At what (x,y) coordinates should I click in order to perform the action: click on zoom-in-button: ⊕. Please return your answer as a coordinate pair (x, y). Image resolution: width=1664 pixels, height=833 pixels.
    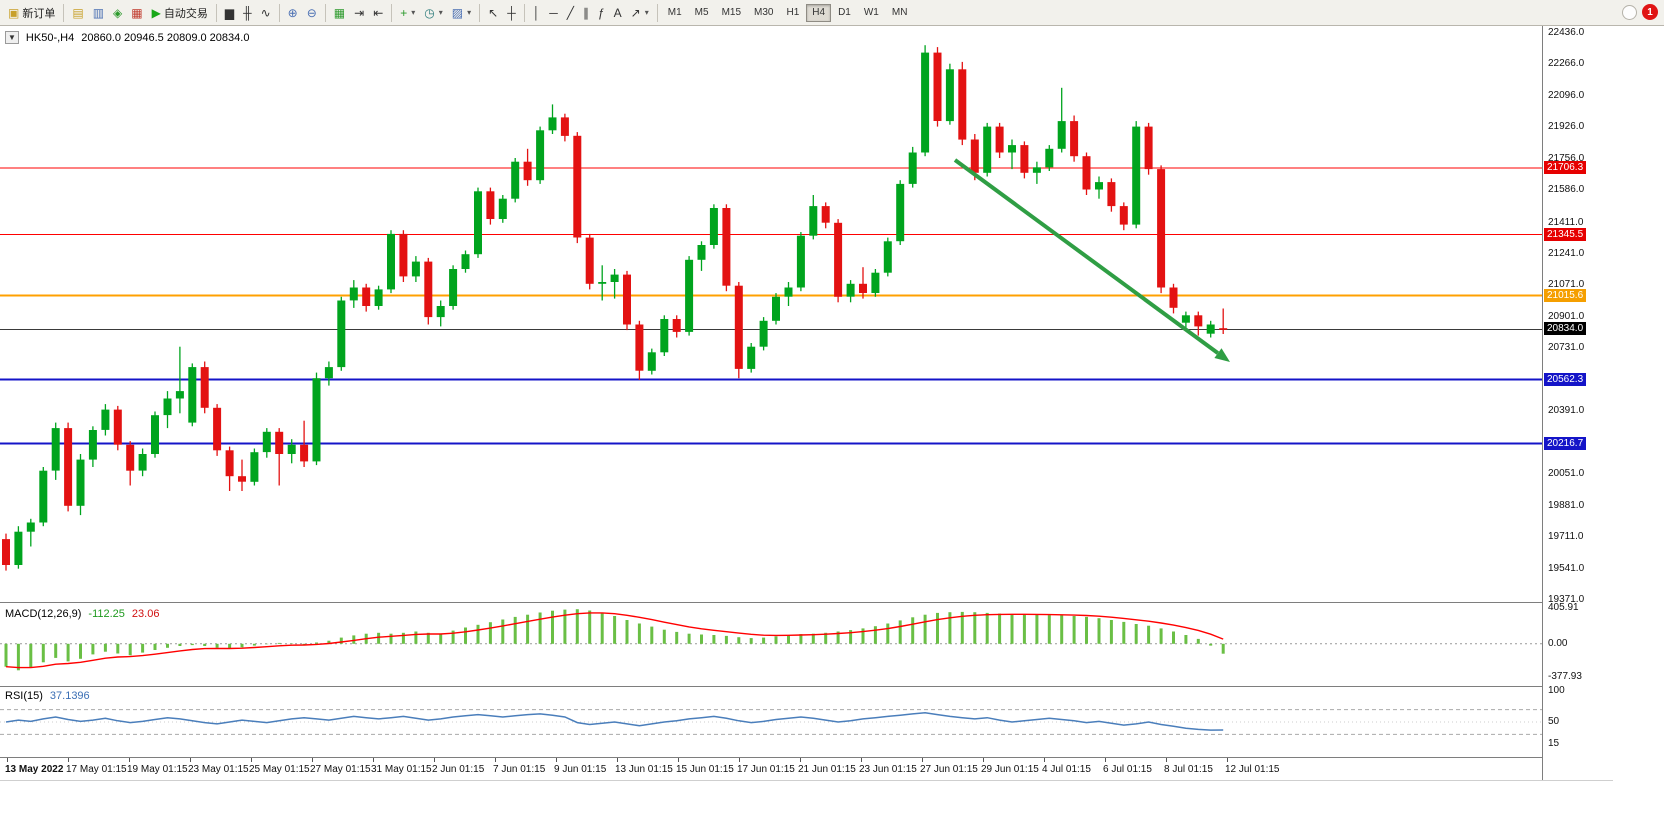
    Looking at the image, I should click on (293, 13).